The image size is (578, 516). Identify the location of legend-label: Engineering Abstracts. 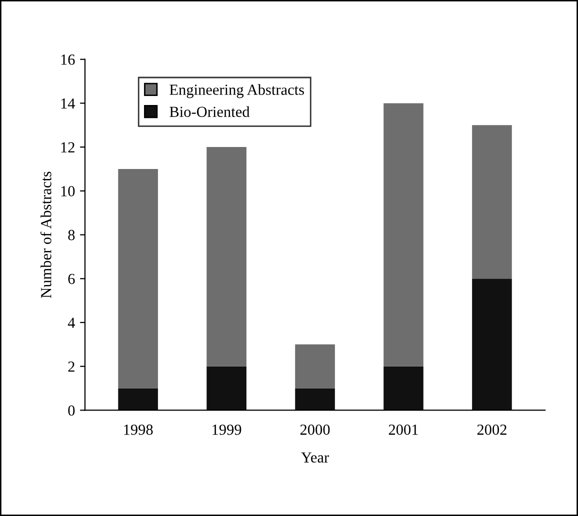
(237, 91).